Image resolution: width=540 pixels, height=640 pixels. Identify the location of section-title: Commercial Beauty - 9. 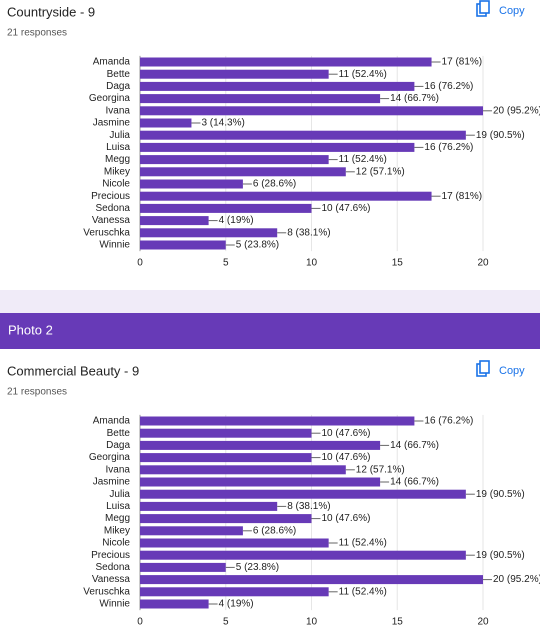
(73, 370).